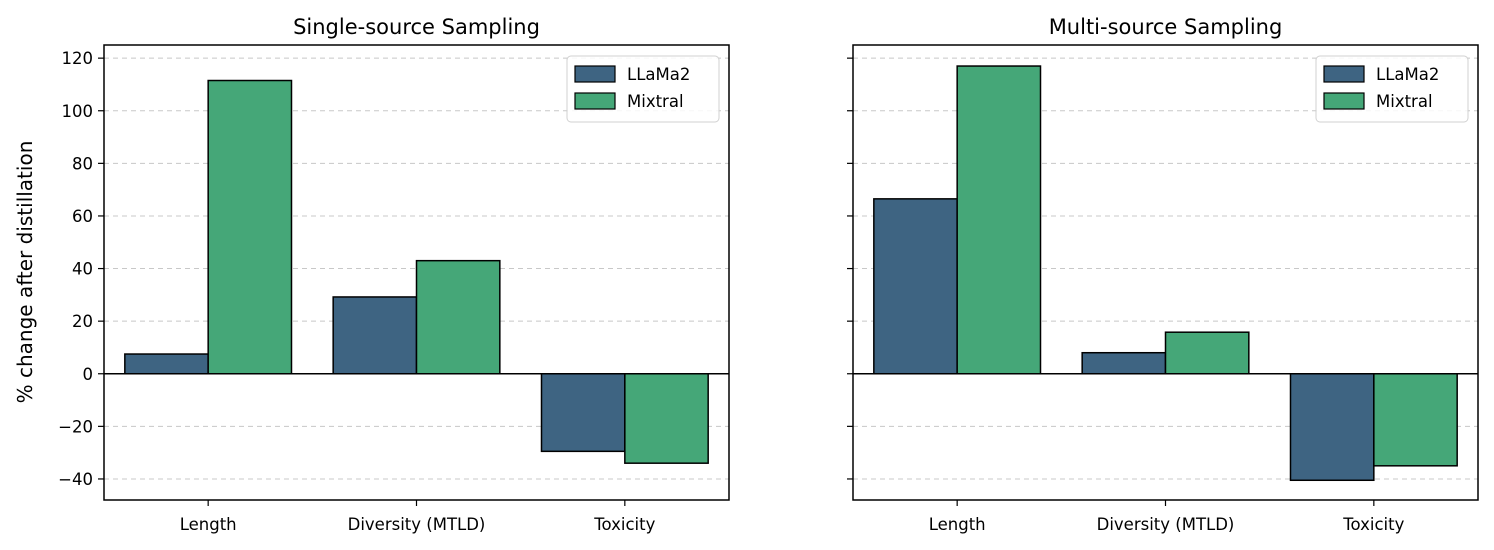 This screenshot has height=550, width=1494. I want to click on y-axis-label: % change after distillation, so click(25, 272).